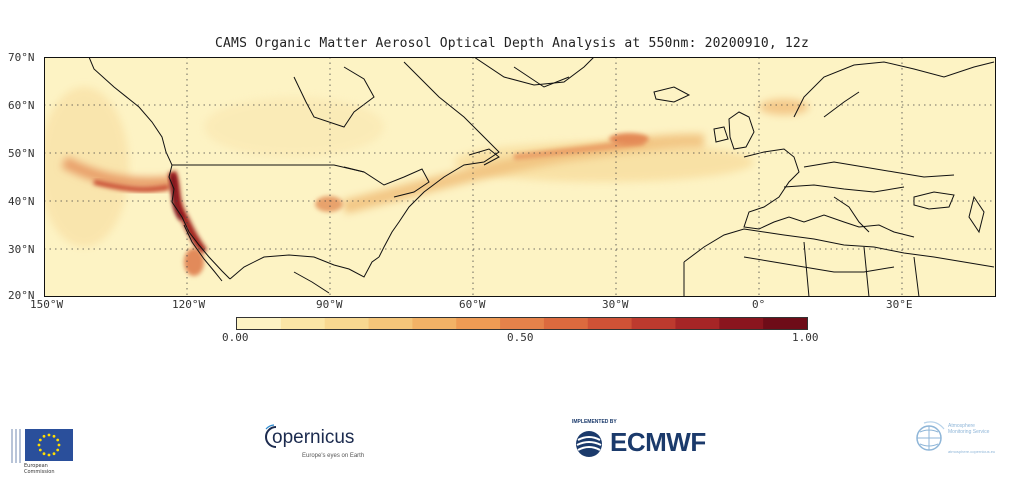 This screenshot has height=493, width=1024. Describe the element at coordinates (47, 304) in the screenshot. I see `lon-label-150w: 150°W` at that location.